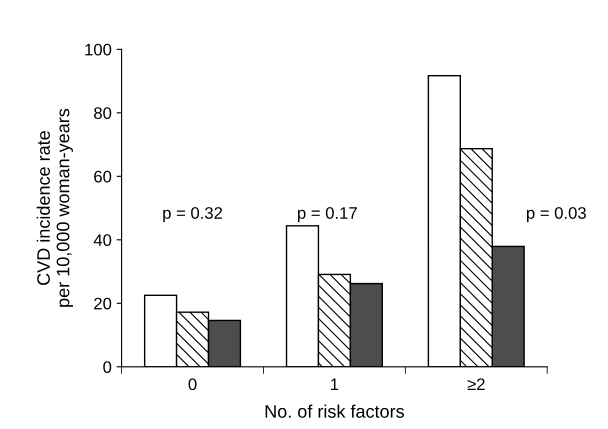 The height and width of the screenshot is (429, 608). What do you see at coordinates (192, 214) in the screenshot?
I see `annotation: p = 0.32` at bounding box center [192, 214].